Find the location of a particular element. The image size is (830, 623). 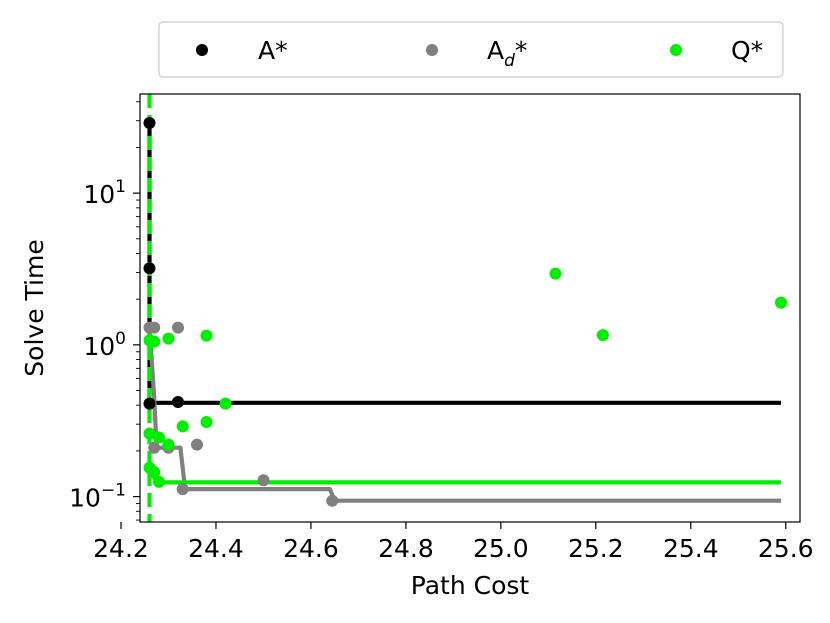

y-tick-label-2: 10¹ is located at coordinates (104, 193).